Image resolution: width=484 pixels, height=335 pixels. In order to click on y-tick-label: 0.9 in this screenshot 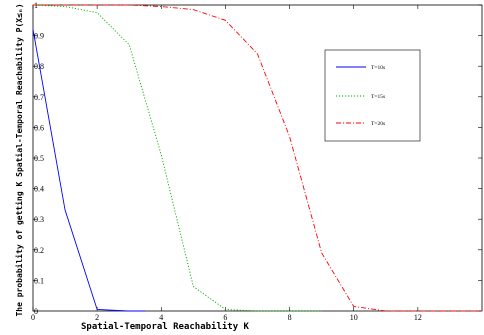, I will do `click(39, 36)`.